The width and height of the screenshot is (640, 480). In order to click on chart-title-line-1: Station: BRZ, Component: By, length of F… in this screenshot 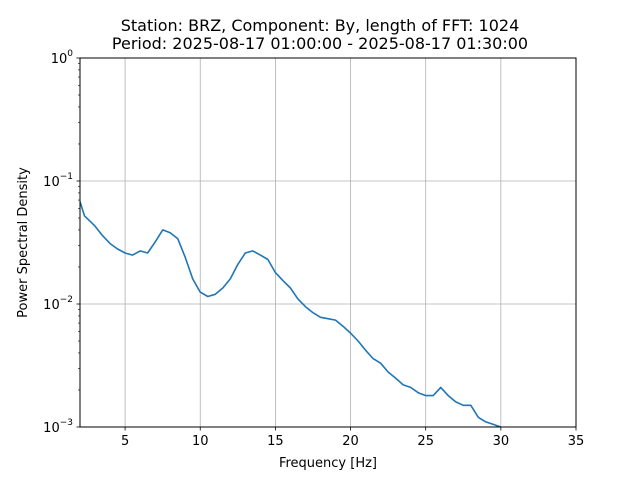, I will do `click(320, 25)`.